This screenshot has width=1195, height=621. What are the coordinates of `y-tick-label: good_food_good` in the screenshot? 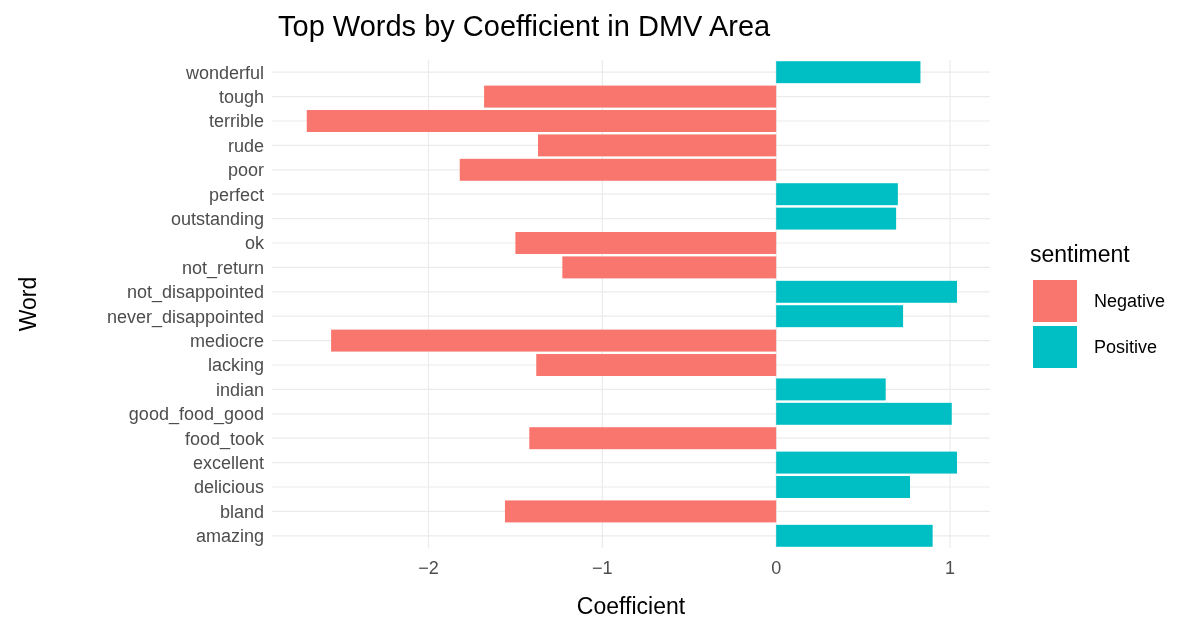 It's located at (196, 415).